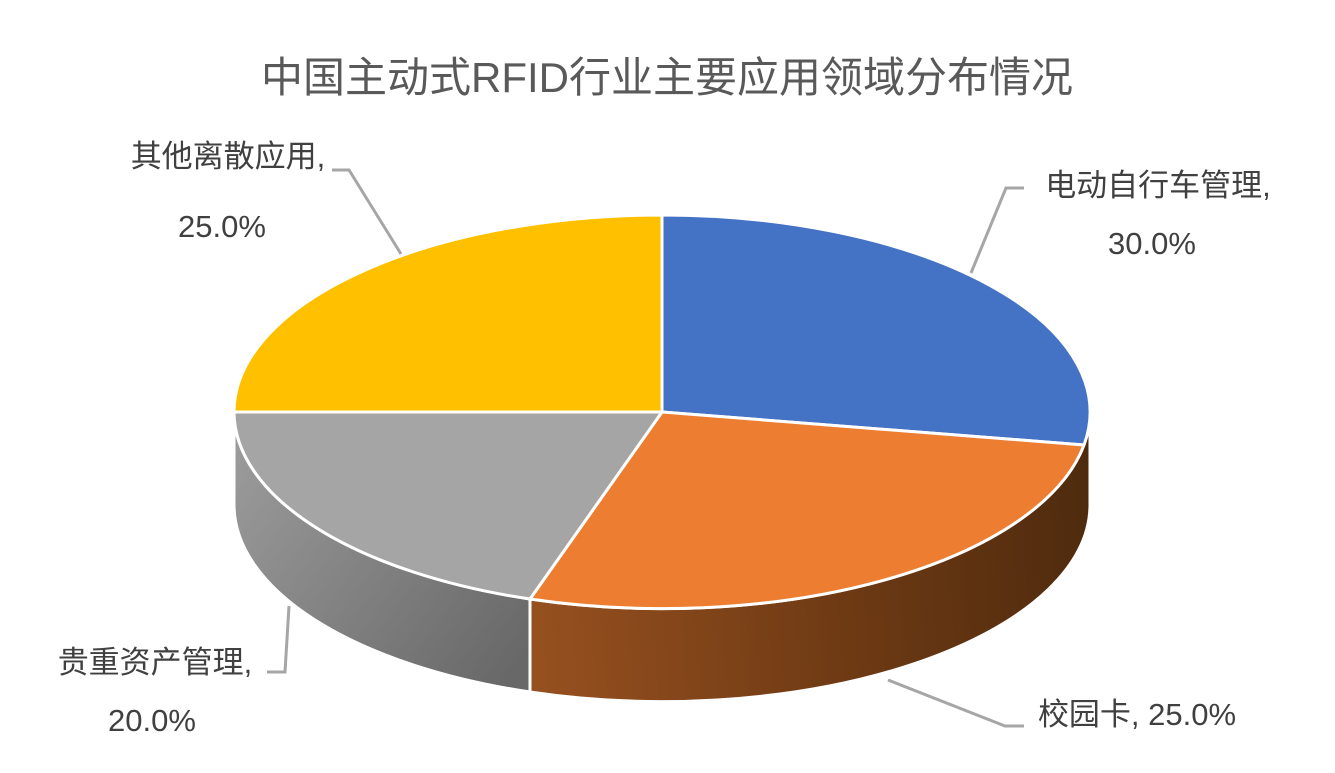 The height and width of the screenshot is (773, 1335). What do you see at coordinates (667, 77) in the screenshot?
I see `chart-title: 中国主动式RFID行业主要应用领域分布情况` at bounding box center [667, 77].